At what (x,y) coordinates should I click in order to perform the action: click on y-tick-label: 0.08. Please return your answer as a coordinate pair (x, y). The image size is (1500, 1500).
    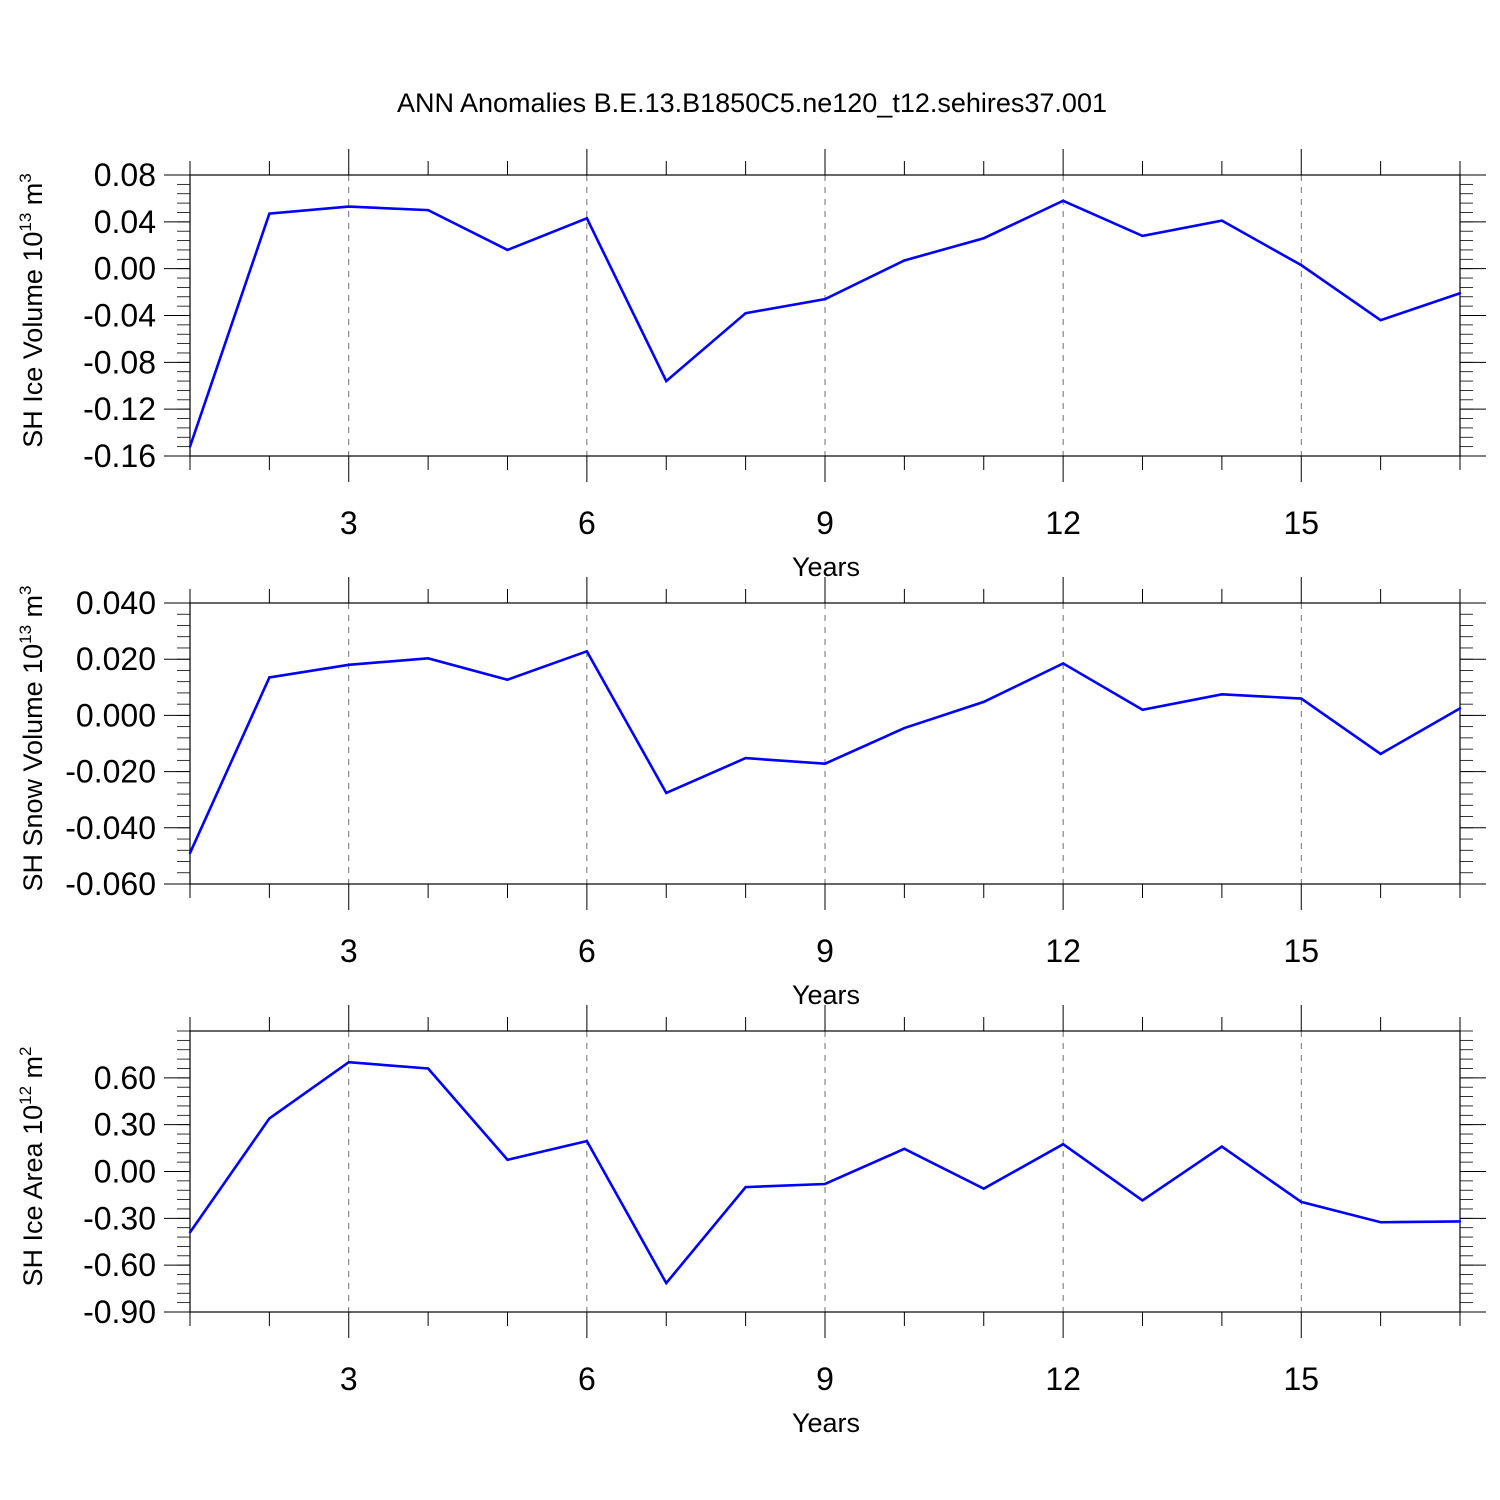
    Looking at the image, I should click on (125, 175).